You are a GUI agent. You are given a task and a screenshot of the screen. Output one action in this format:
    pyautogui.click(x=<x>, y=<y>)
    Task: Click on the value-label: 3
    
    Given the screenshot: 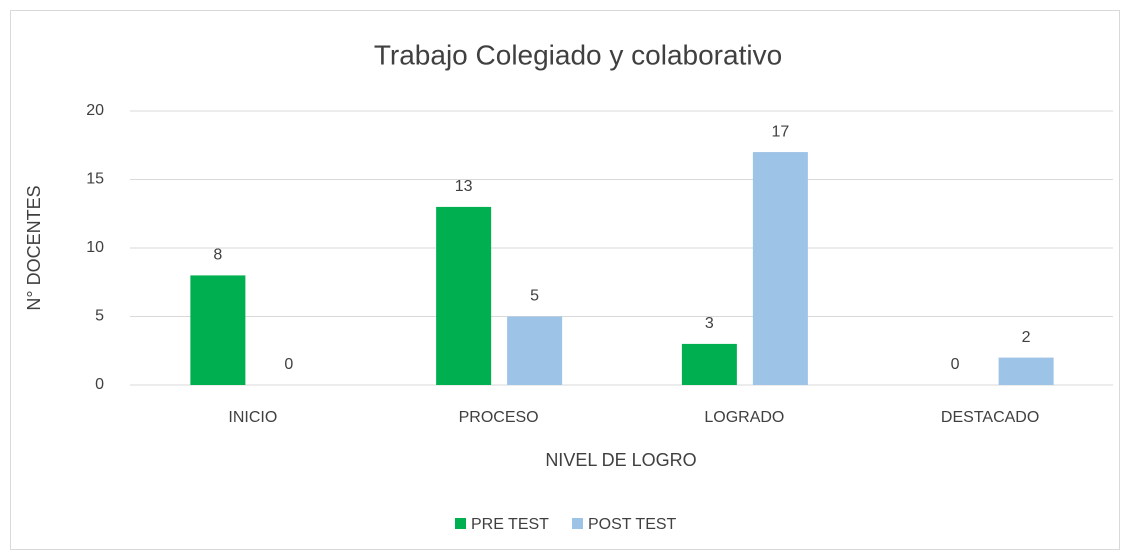 What is the action you would take?
    pyautogui.click(x=709, y=323)
    